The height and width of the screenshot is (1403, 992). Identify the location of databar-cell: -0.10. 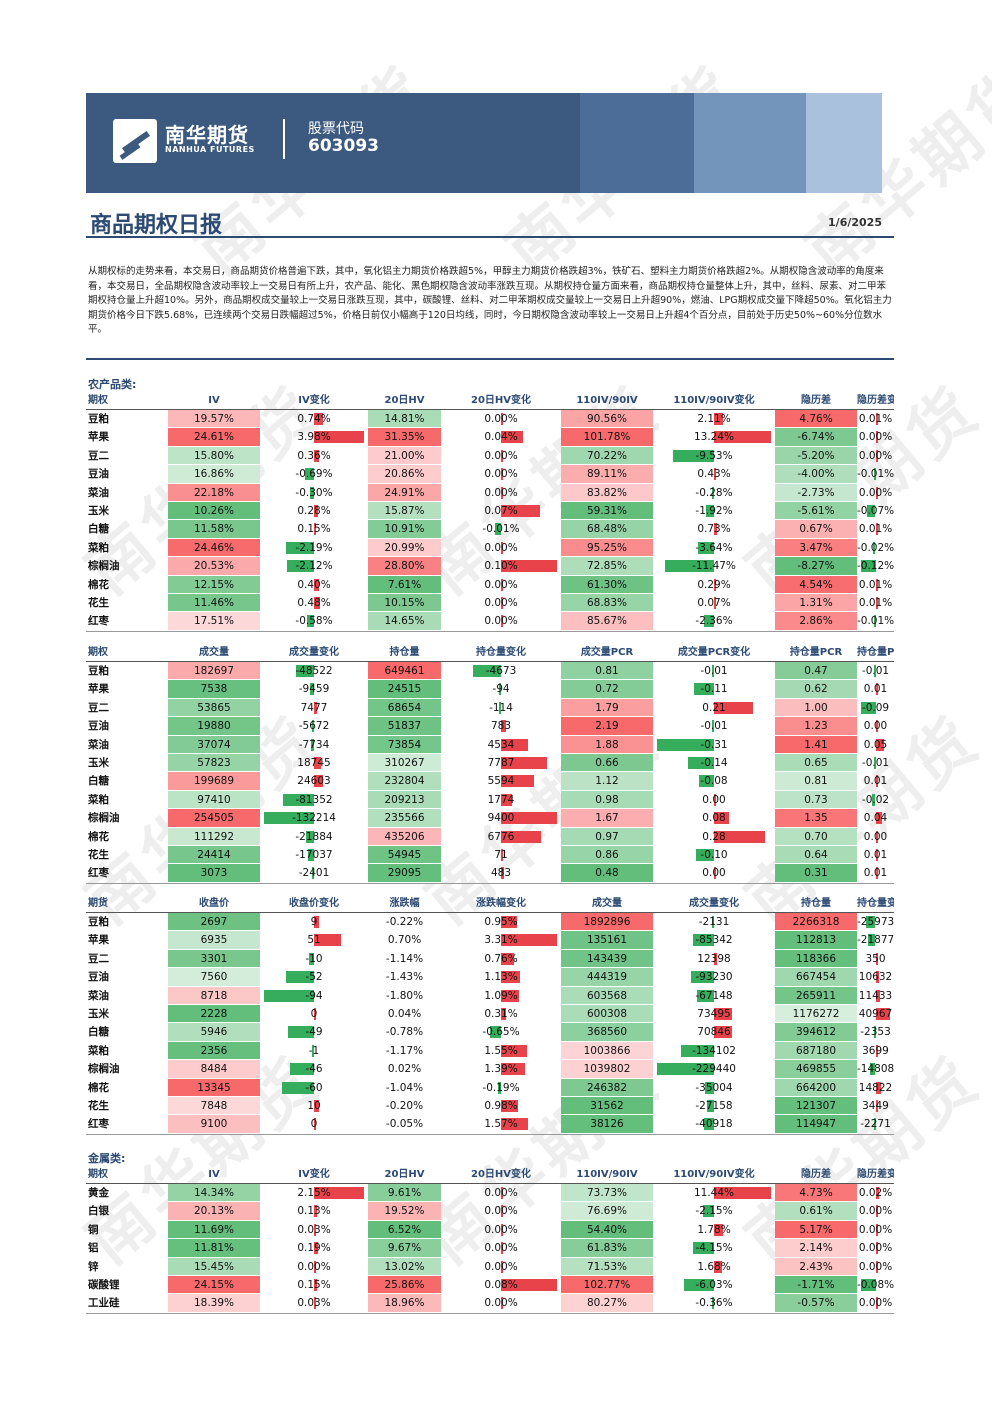
(714, 855).